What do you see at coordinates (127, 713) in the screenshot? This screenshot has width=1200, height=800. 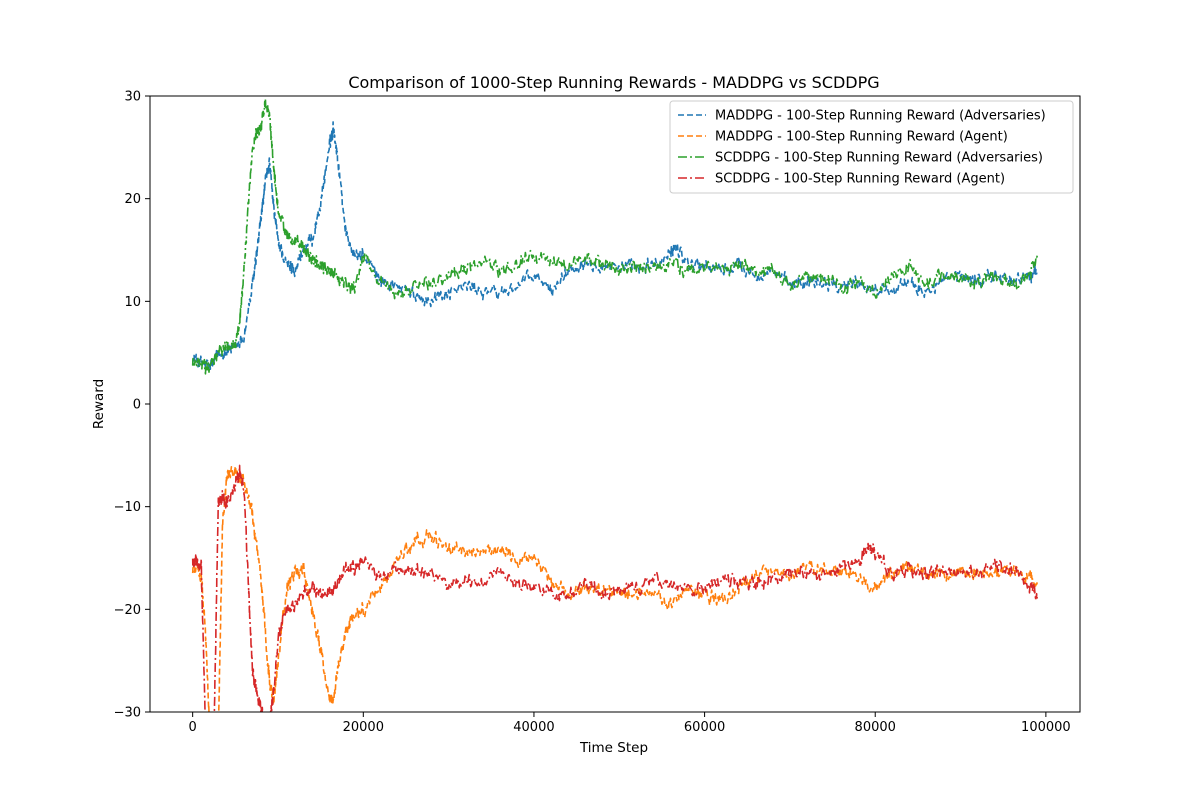 I see `y-tick-label: −30` at bounding box center [127, 713].